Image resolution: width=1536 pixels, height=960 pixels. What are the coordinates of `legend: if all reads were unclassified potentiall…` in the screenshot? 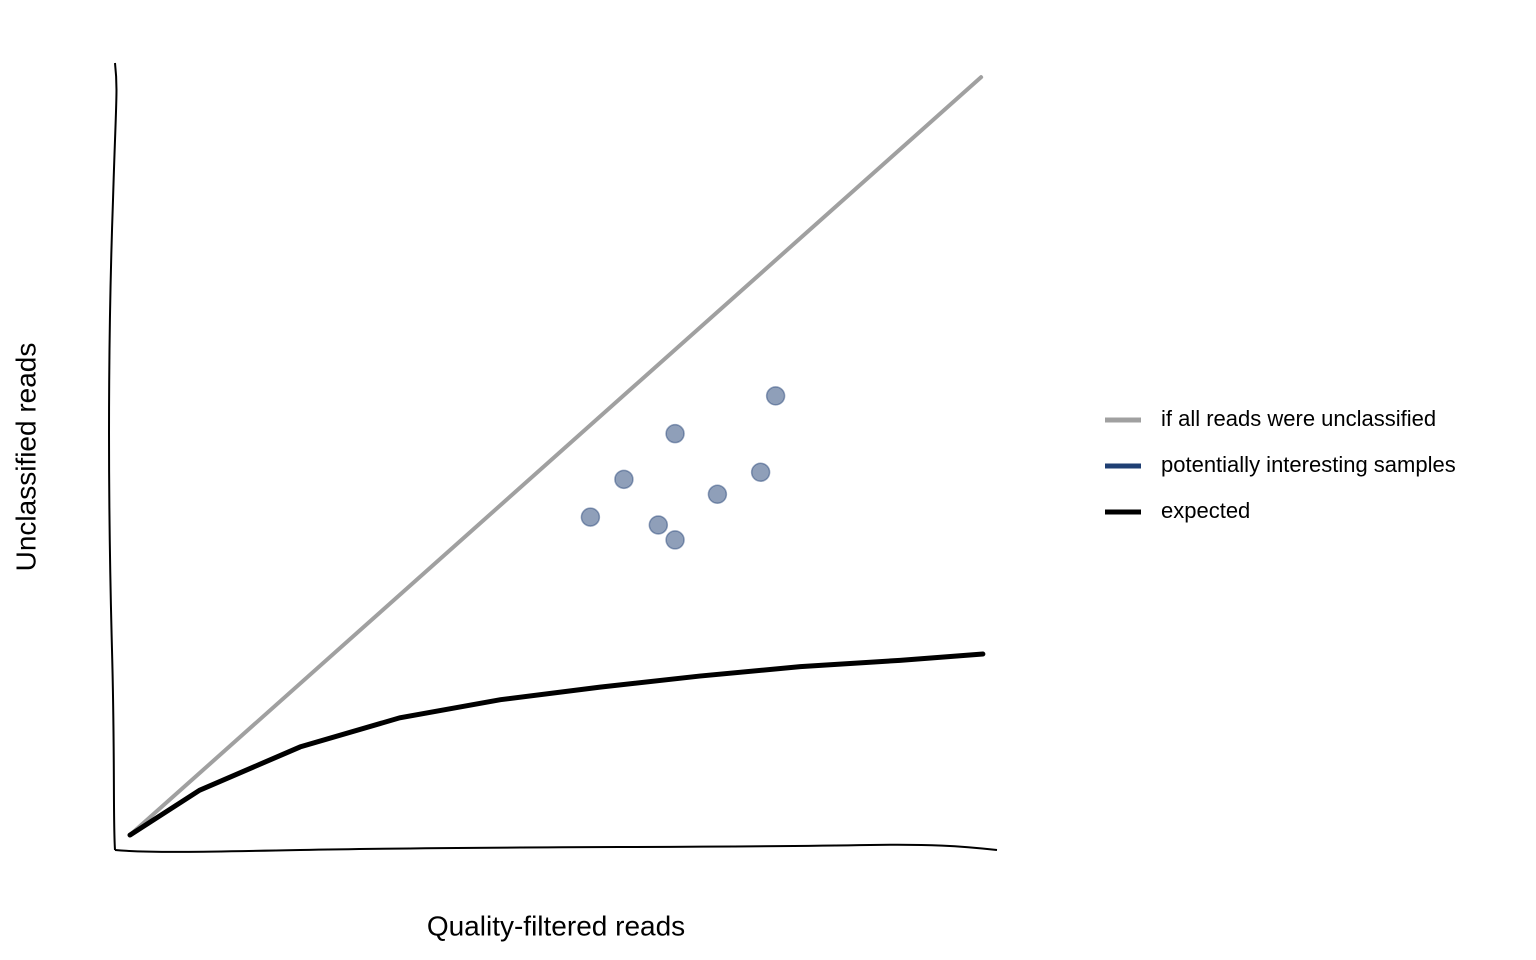 It's located at (1280, 464).